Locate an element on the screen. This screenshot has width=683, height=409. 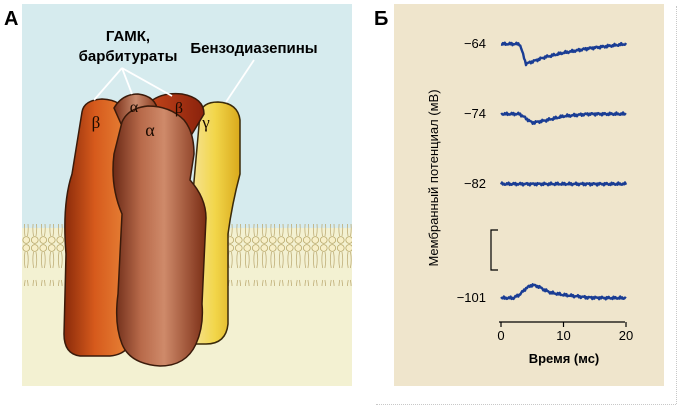
subunit-label-alpha-back: α is located at coordinates (134, 107).